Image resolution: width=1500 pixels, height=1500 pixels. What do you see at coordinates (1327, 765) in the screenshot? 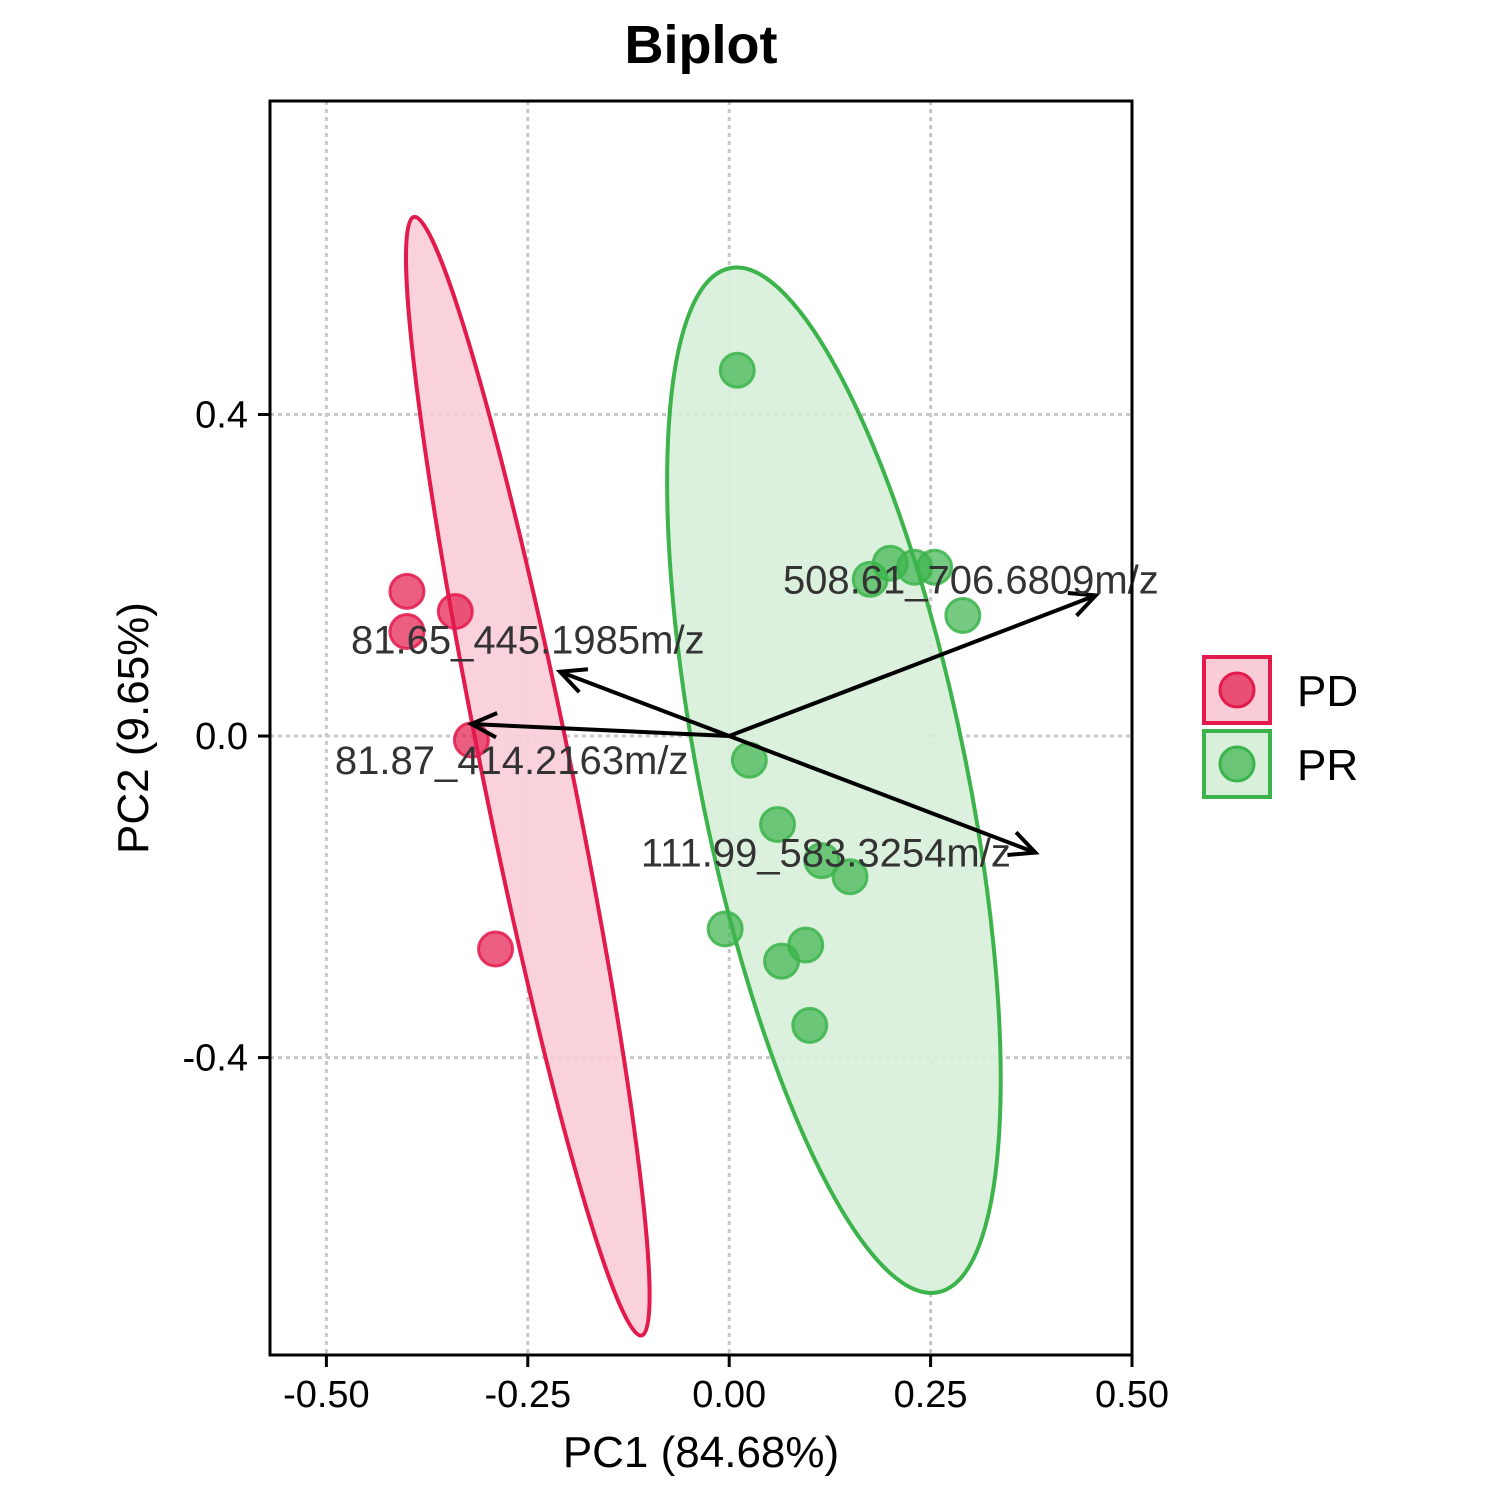
I see `legend-label: PR` at bounding box center [1327, 765].